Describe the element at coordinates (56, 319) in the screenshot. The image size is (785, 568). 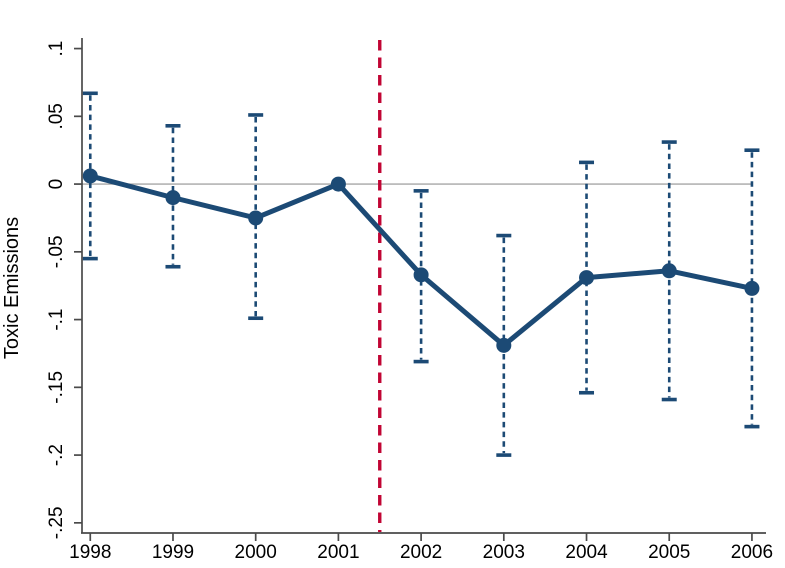
I see `y-tick-label--.1: -.1` at that location.